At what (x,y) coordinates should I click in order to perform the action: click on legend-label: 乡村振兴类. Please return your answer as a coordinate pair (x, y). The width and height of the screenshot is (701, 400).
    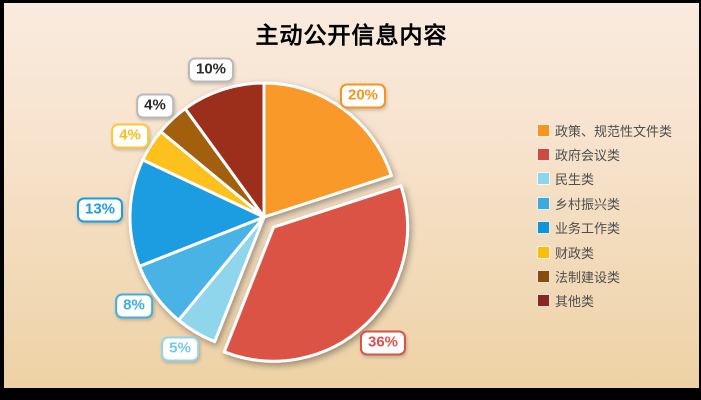
    Looking at the image, I should click on (588, 204).